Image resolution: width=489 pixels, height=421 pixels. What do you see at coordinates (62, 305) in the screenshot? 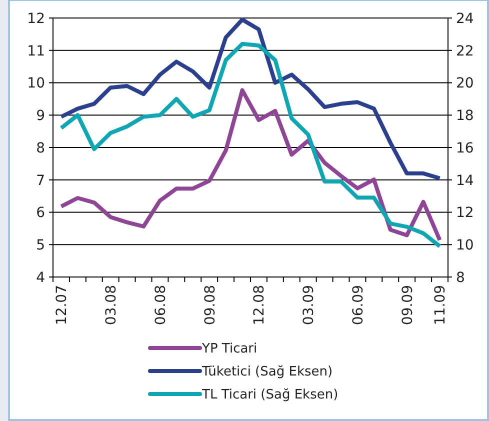
I see `x-tick-label: 12.07` at bounding box center [62, 305].